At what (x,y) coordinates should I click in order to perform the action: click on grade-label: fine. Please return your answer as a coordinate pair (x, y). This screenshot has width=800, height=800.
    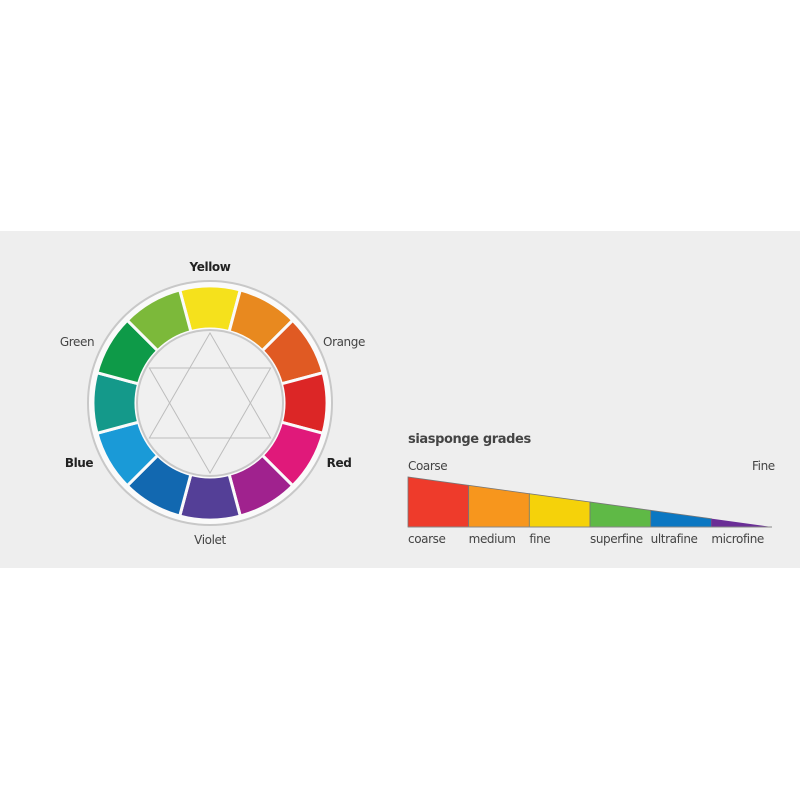
    Looking at the image, I should click on (540, 539).